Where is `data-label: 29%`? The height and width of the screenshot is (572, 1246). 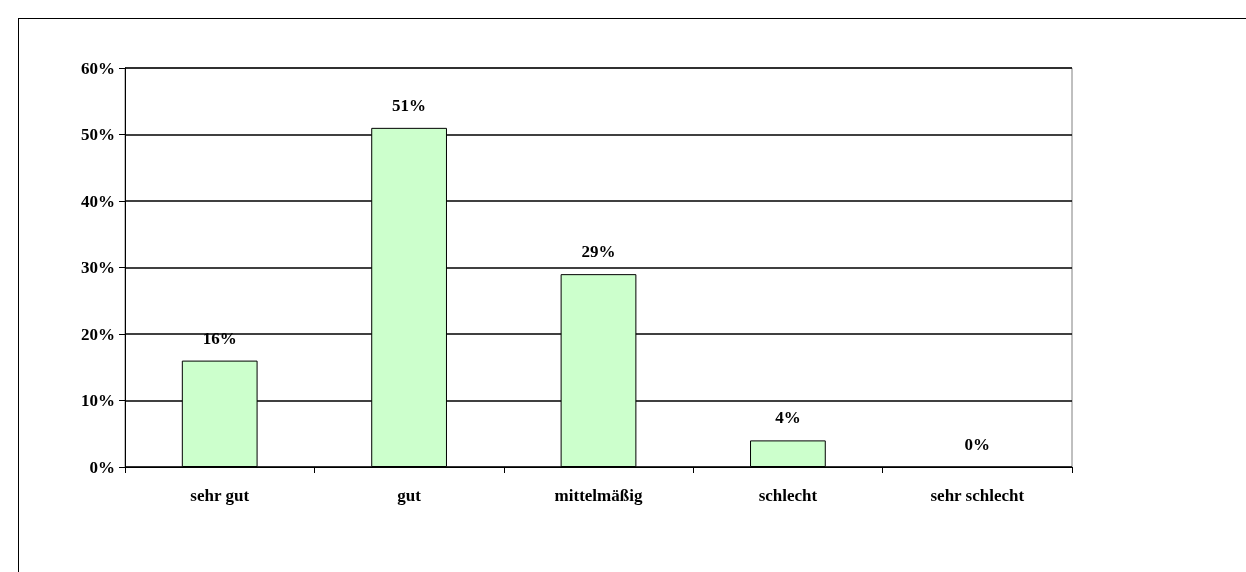 data-label: 29% is located at coordinates (598, 252).